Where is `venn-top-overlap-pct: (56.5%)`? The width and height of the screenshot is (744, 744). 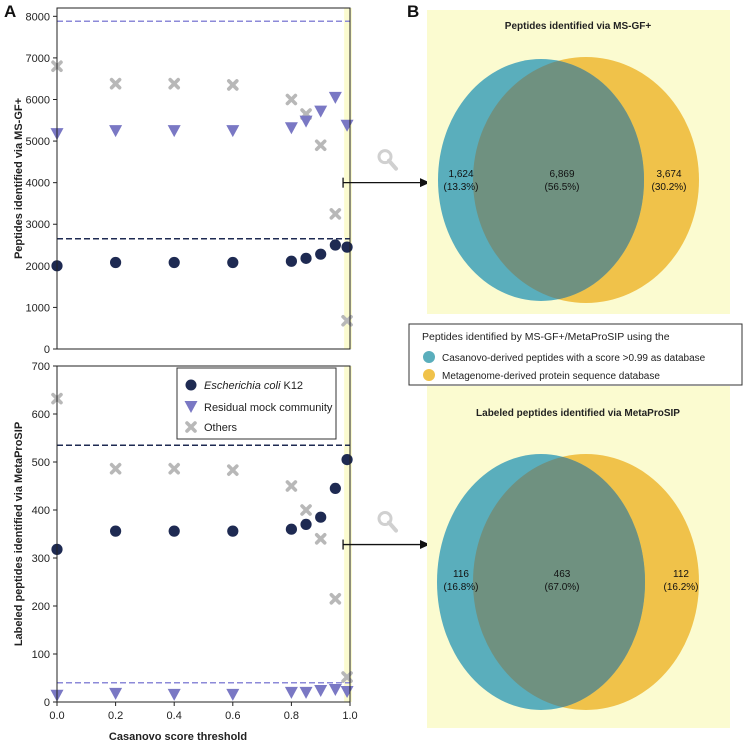
venn-top-overlap-pct: (56.5%) is located at coordinates (561, 187).